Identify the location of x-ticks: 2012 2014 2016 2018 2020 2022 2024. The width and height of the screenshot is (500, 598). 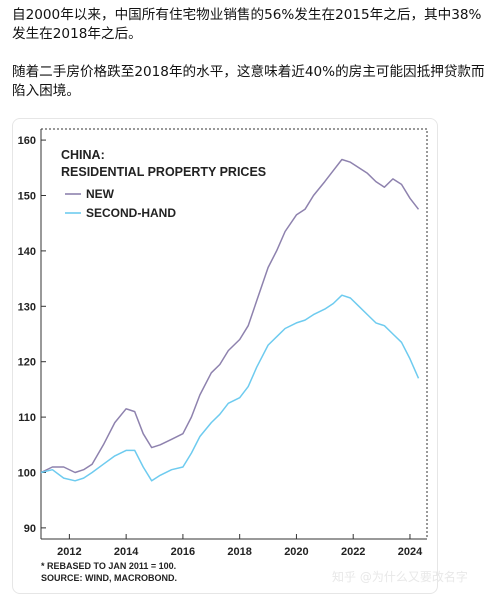
(240, 546).